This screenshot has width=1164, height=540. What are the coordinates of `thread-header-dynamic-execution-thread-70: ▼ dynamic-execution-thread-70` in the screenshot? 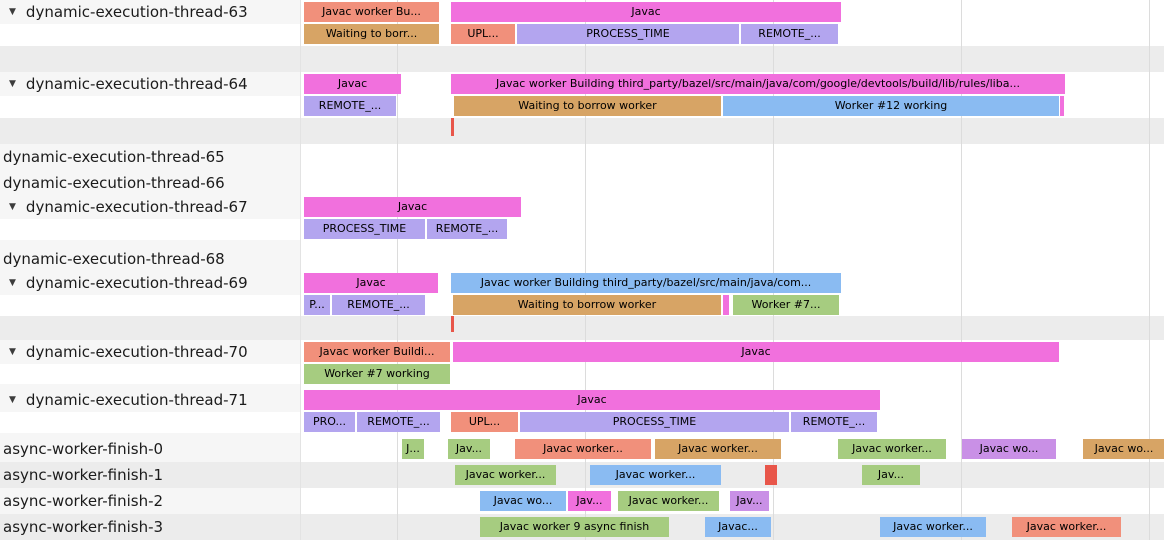 It's located at (150, 352).